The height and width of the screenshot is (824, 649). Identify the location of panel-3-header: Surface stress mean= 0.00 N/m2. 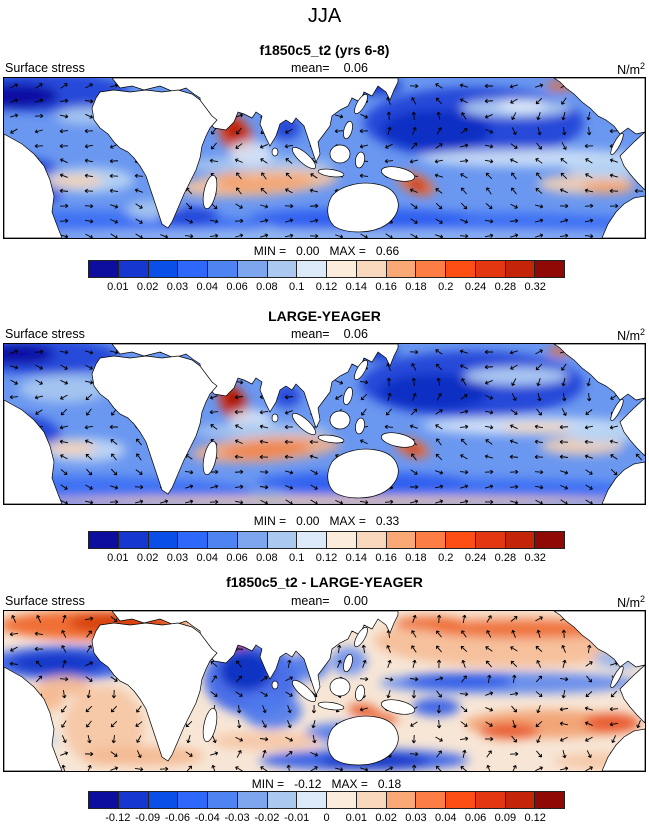
(324, 602).